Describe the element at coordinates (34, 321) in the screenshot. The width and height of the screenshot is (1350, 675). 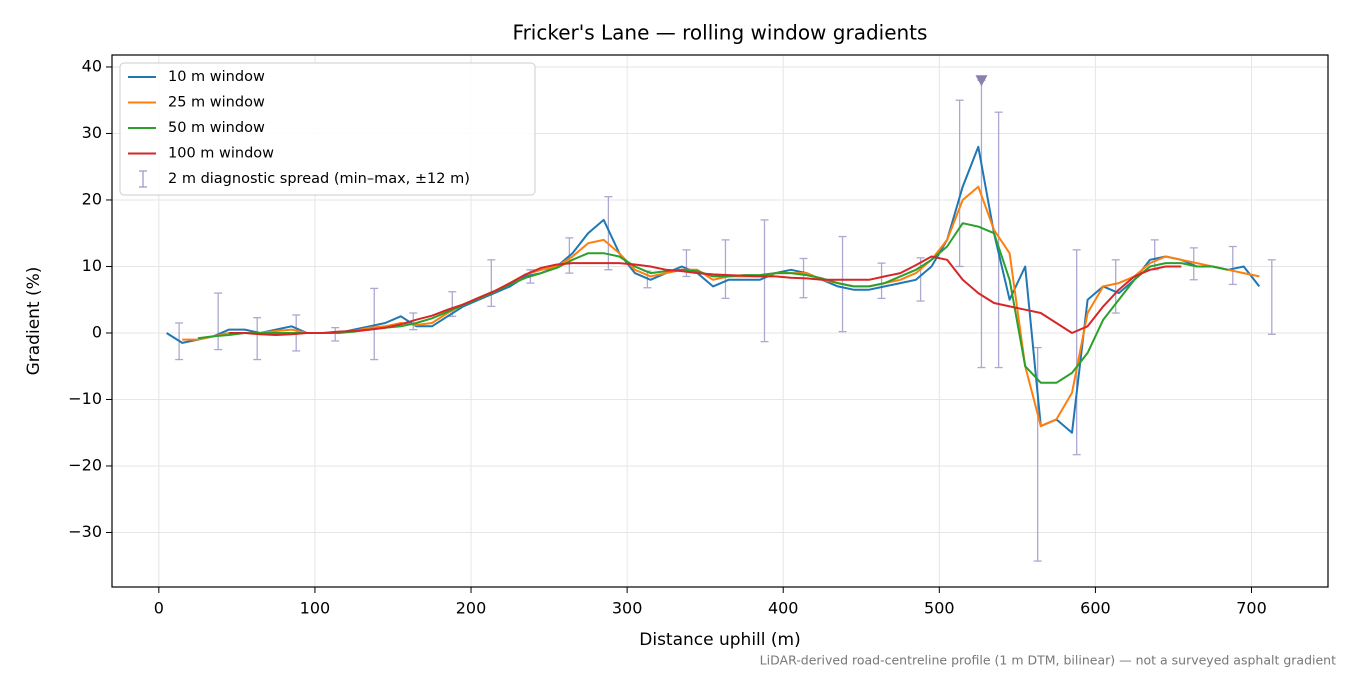
I see `y-axis-label: Gradient (%)` at that location.